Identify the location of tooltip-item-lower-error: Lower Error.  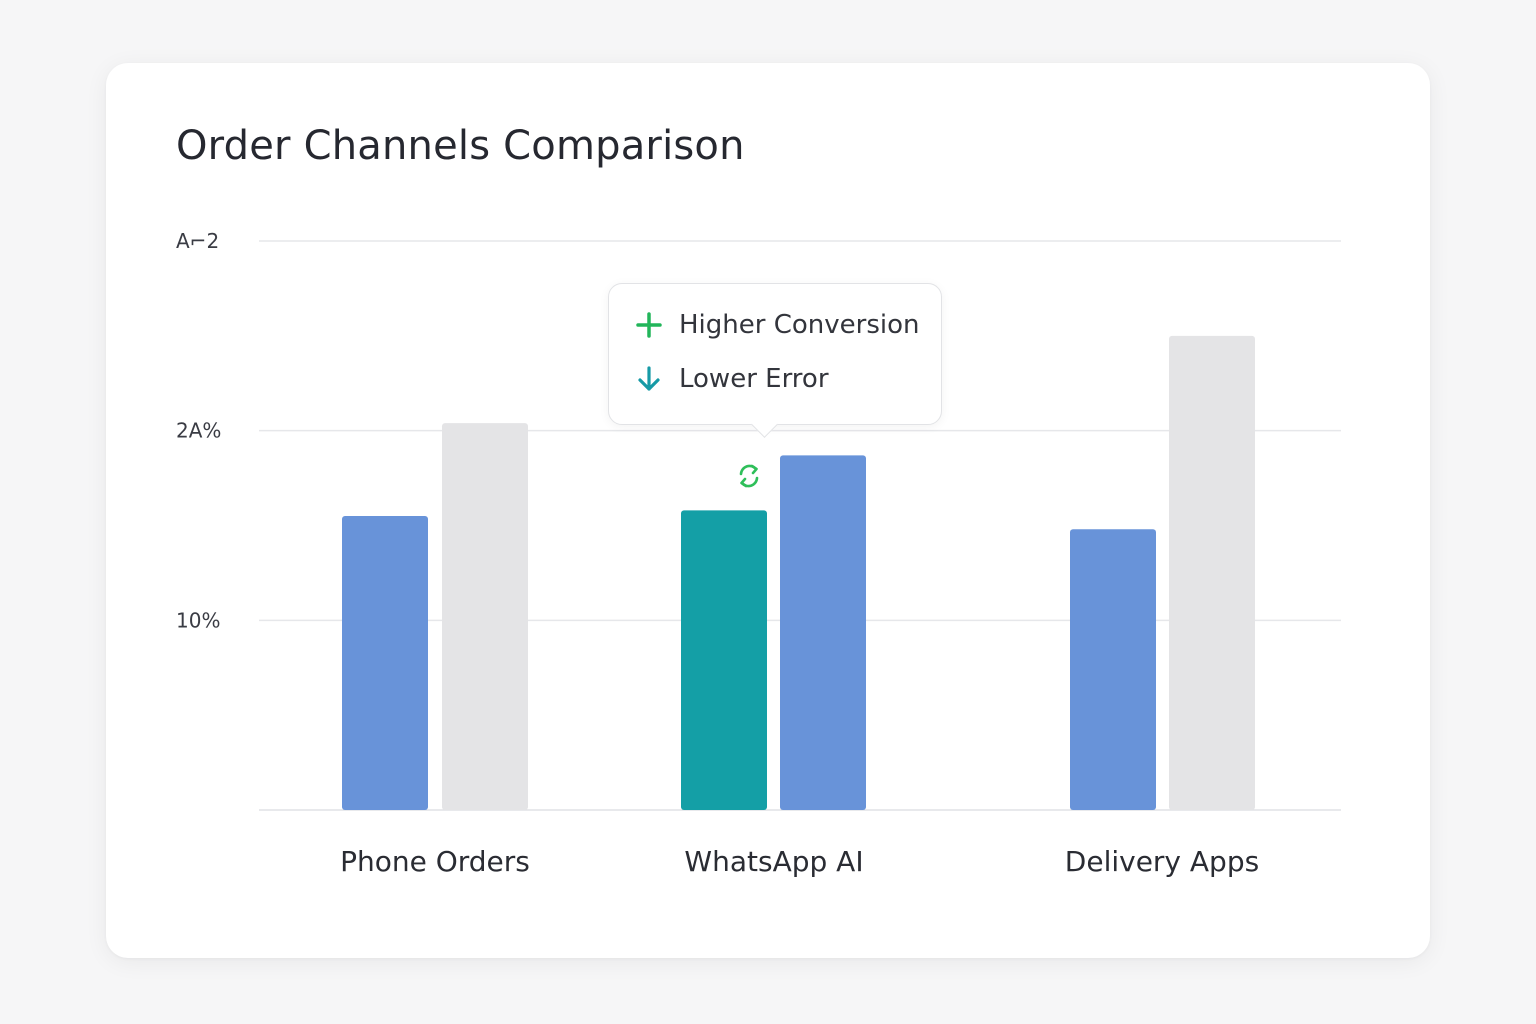
(732, 379).